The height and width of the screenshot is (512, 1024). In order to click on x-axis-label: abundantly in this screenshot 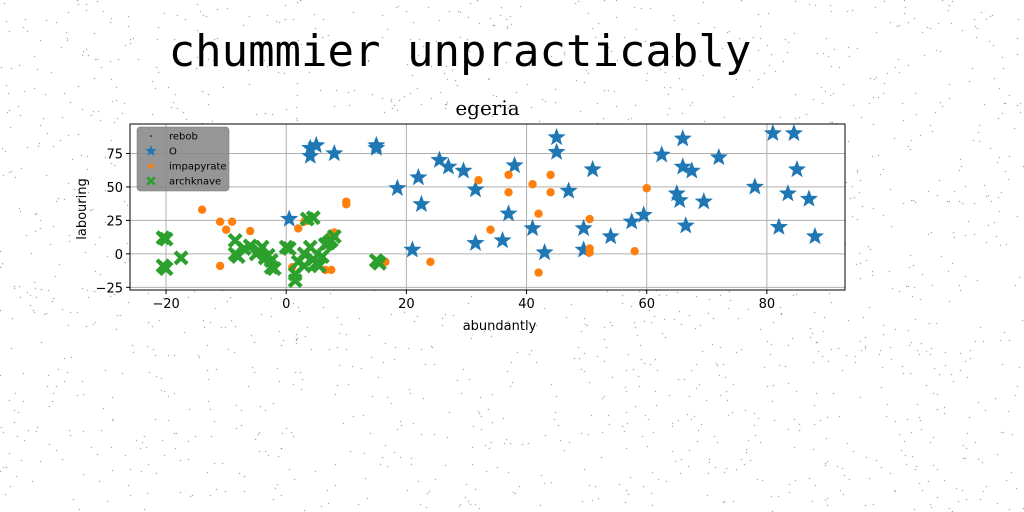, I will do `click(500, 326)`.